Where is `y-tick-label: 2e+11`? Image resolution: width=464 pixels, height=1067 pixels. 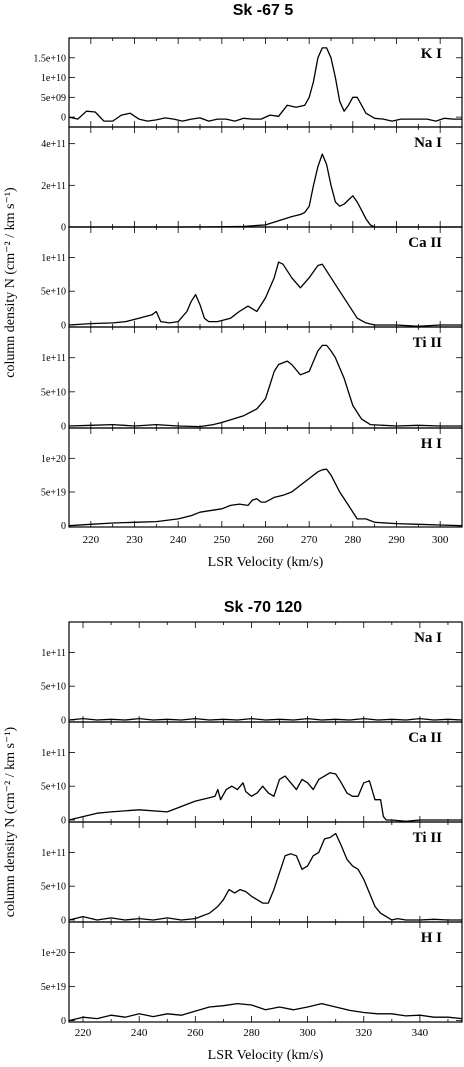
y-tick-label: 2e+11 is located at coordinates (53, 186).